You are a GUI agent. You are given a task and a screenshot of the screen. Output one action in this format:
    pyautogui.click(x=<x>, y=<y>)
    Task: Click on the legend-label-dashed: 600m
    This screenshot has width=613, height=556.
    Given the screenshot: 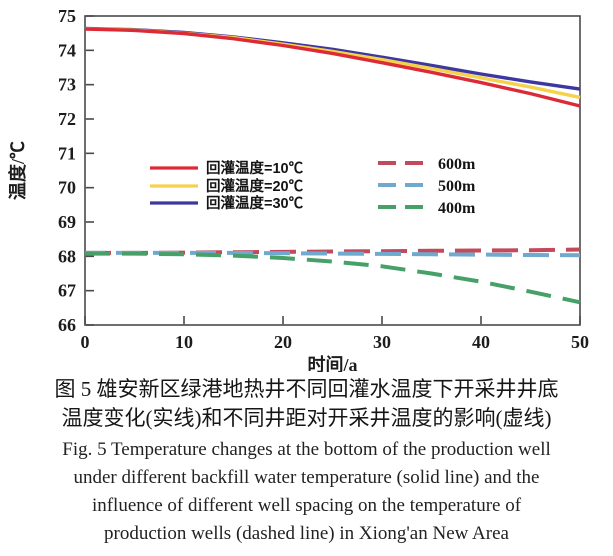 What is the action you would take?
    pyautogui.click(x=457, y=164)
    